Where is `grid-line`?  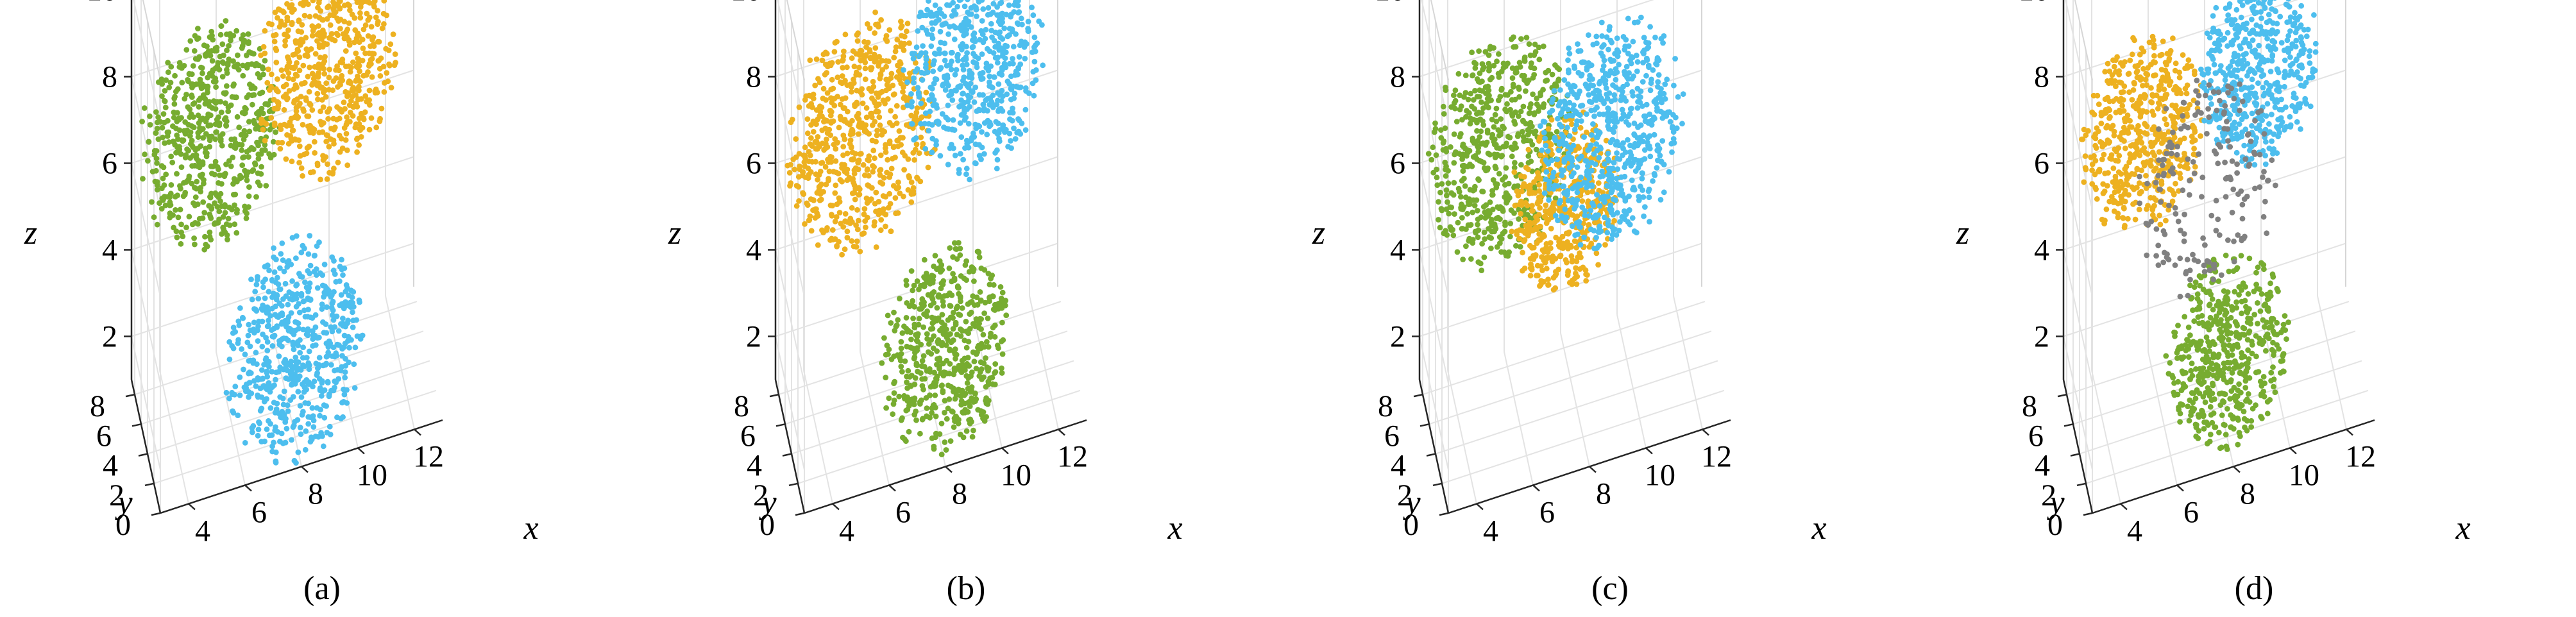
grid-line is located at coordinates (790, 230).